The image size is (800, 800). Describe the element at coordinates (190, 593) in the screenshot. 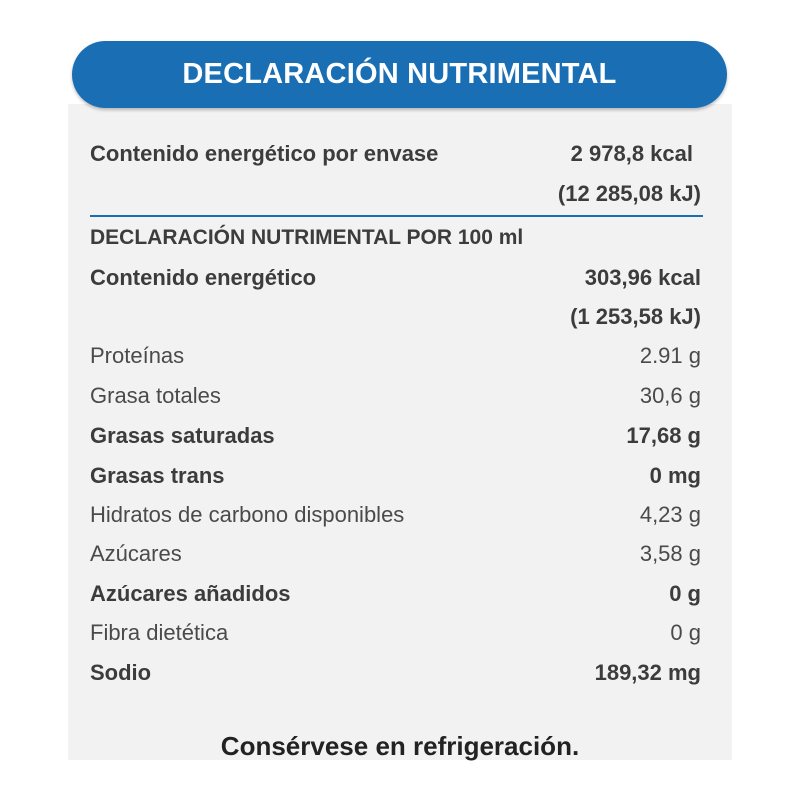

I see `nutrient-label: Azúcares añadidos` at that location.